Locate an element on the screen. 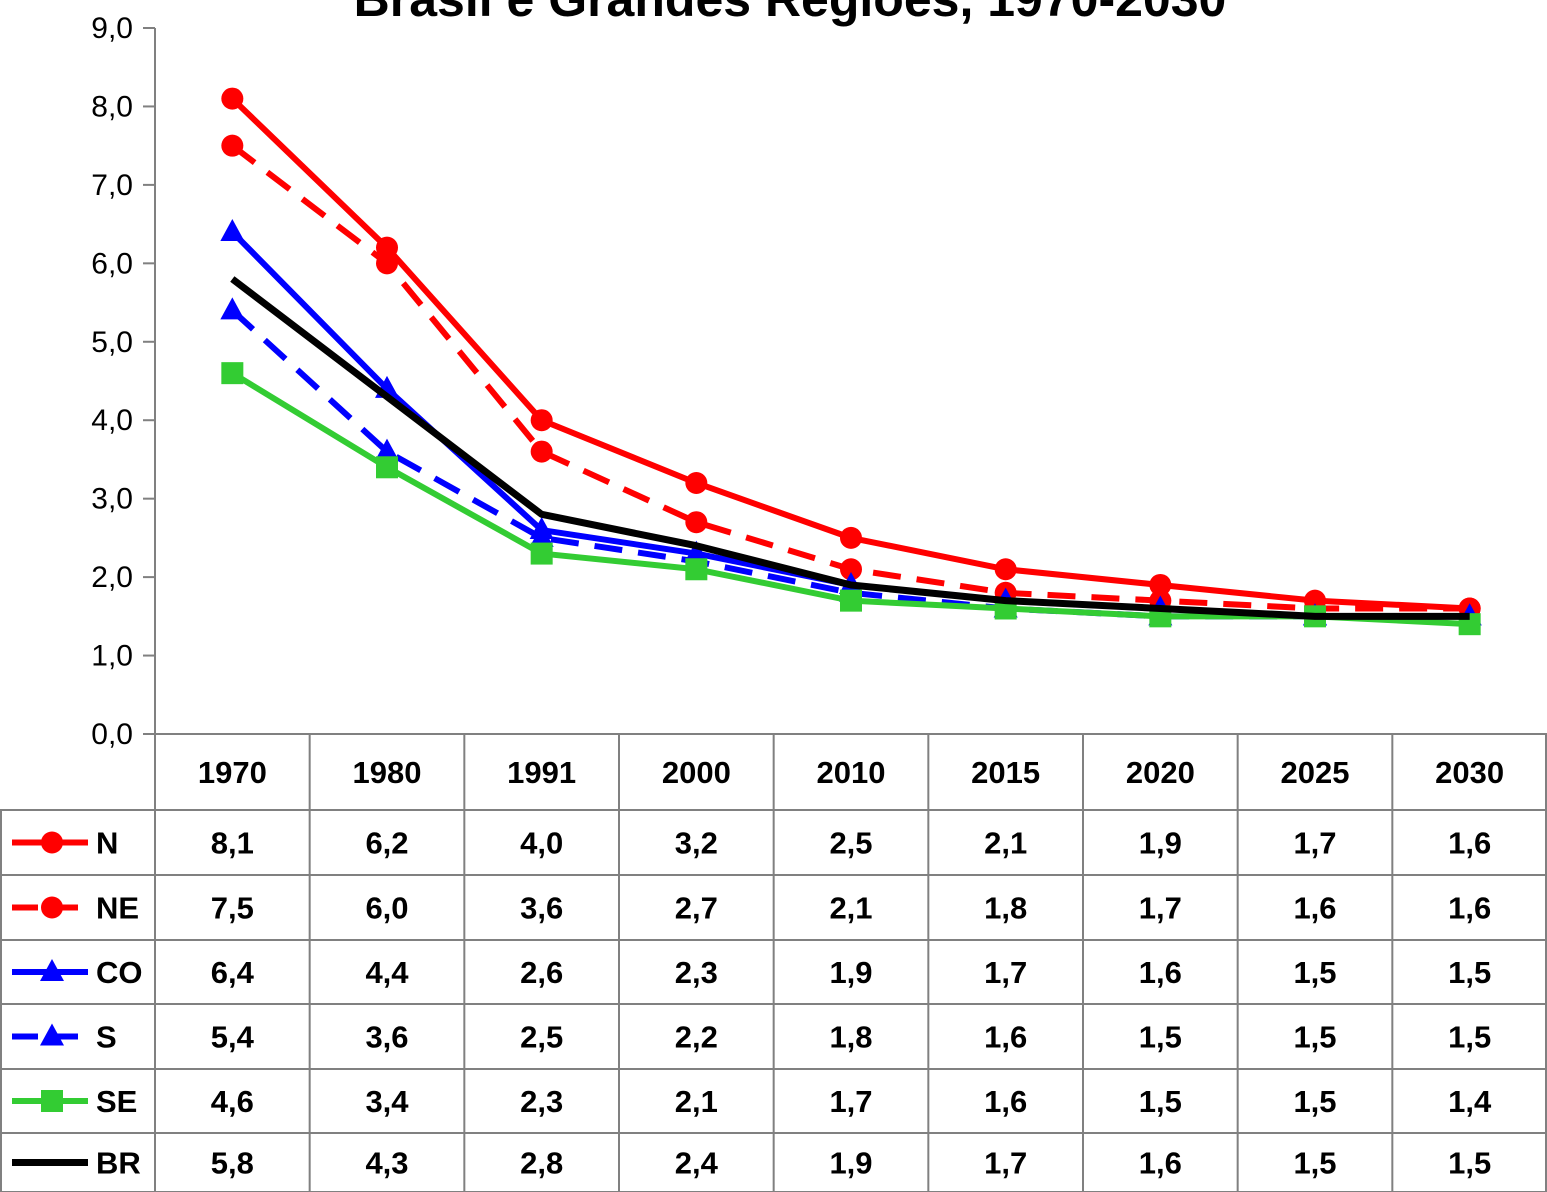  x-tick-label: 2015 is located at coordinates (1005, 772).